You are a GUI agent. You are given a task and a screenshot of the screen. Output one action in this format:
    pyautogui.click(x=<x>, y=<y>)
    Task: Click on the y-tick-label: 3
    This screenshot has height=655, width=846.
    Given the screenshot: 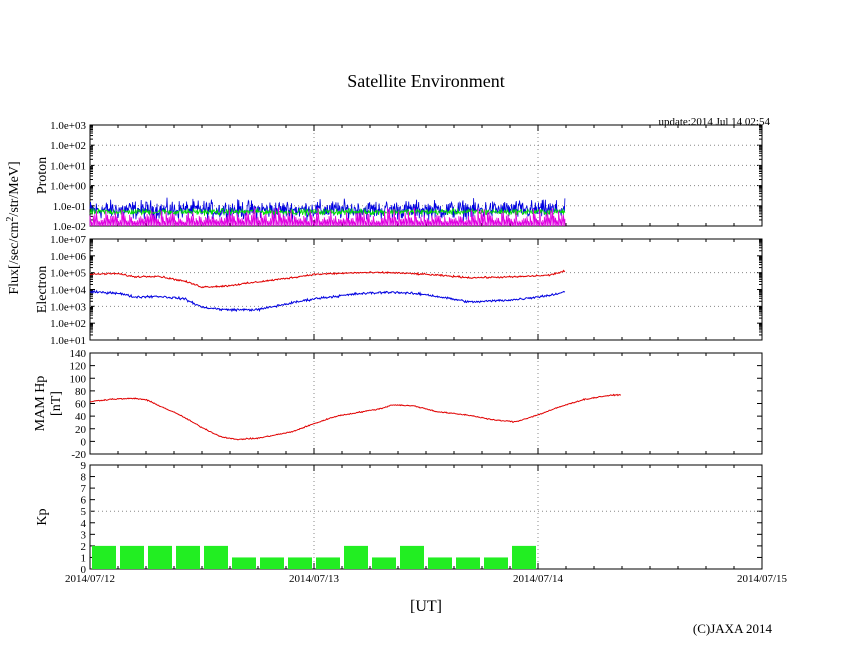 What is the action you would take?
    pyautogui.click(x=84, y=535)
    